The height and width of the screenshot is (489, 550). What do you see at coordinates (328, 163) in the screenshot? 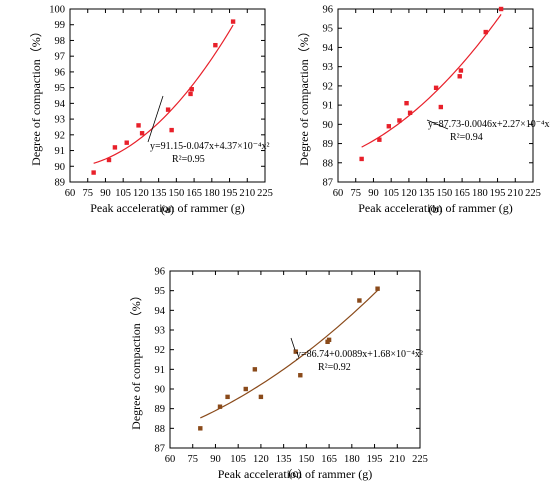
I see `y-tick-label: 88` at bounding box center [328, 163].